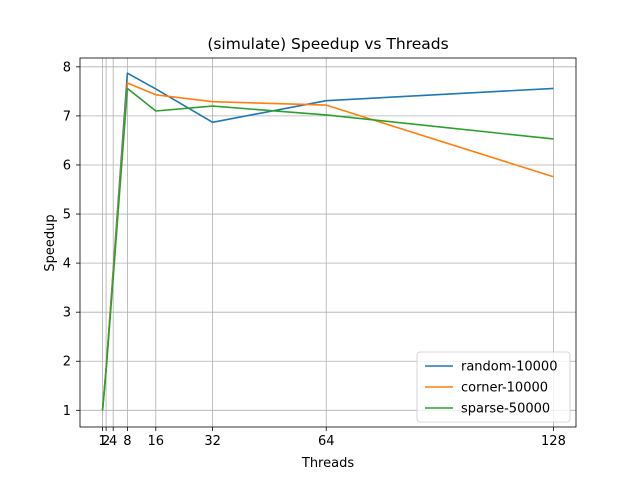  Describe the element at coordinates (102, 441) in the screenshot. I see `x-tick-label-1: 1` at that location.